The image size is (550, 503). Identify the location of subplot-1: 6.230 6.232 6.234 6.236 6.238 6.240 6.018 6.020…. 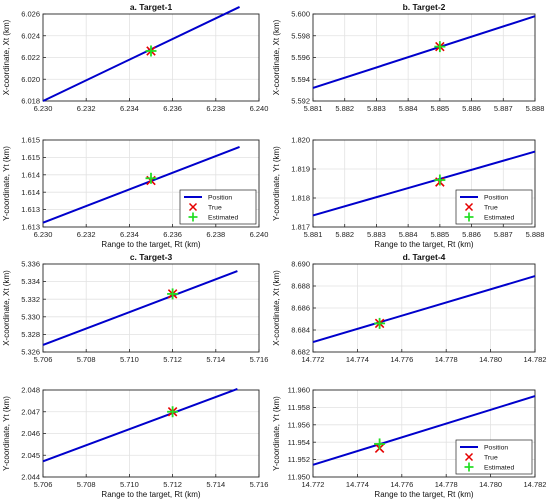
(135, 57).